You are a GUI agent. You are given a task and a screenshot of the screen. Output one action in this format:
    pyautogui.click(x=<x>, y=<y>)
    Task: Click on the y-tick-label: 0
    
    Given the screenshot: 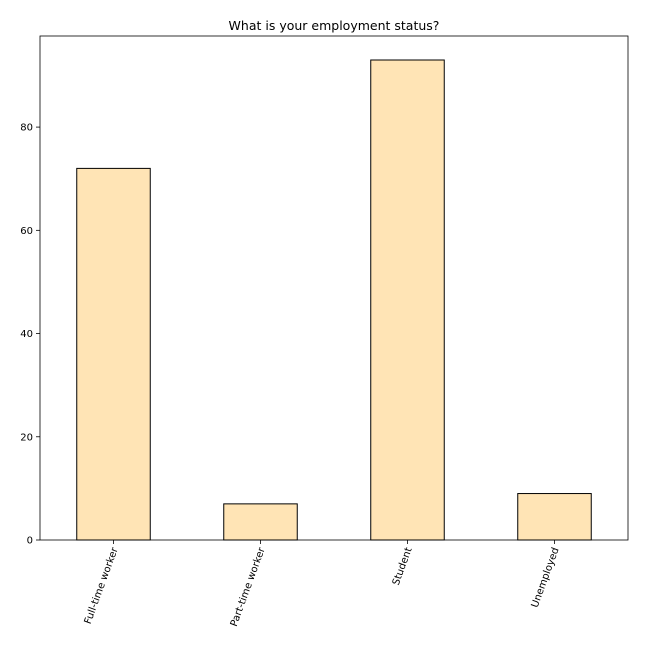 What is the action you would take?
    pyautogui.click(x=30, y=541)
    